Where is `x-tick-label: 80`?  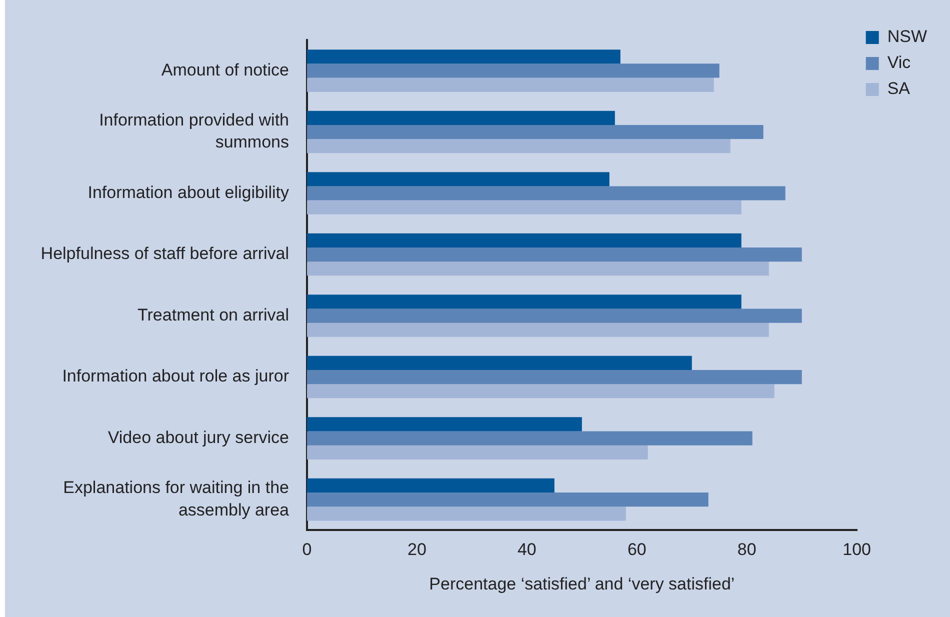
x-tick-label: 80 is located at coordinates (746, 550).